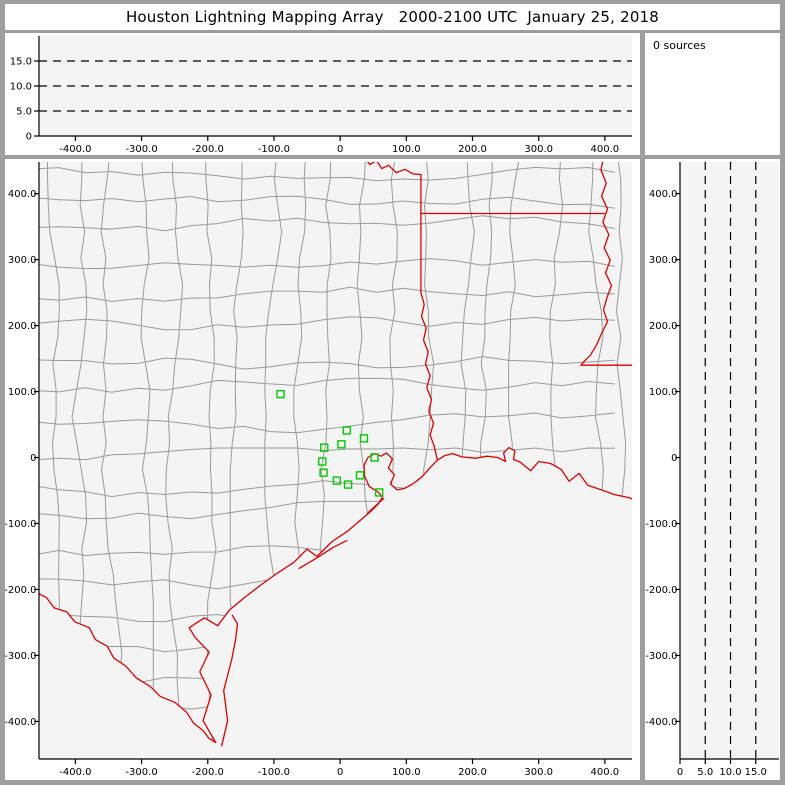 This screenshot has height=785, width=785. Describe the element at coordinates (679, 45) in the screenshot. I see `sources-count-label: 0 sources` at that location.